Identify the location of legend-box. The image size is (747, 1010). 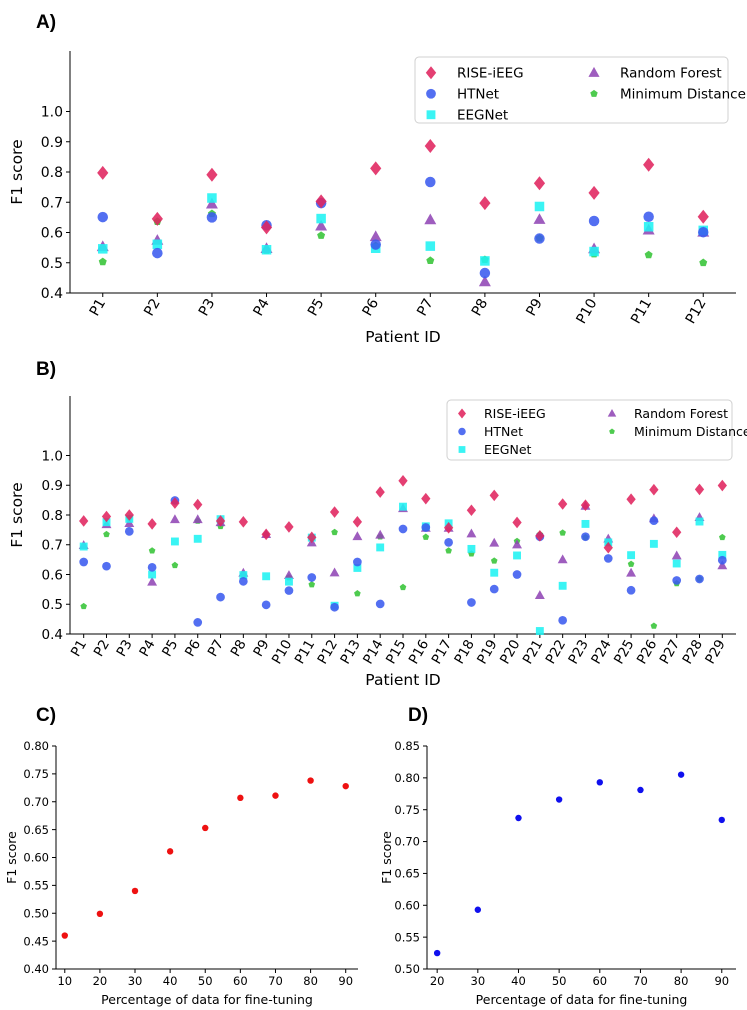
(589, 430).